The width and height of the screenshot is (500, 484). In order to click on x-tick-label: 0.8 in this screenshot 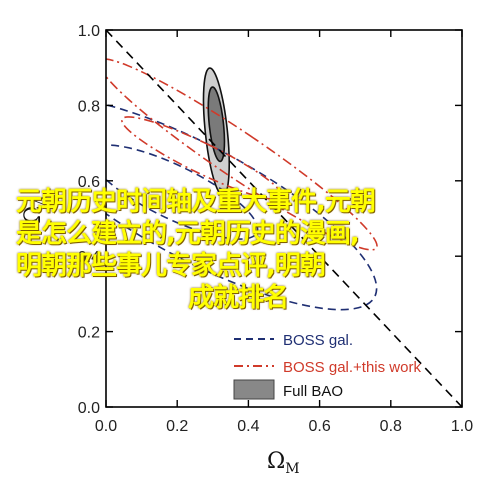, I will do `click(391, 426)`.